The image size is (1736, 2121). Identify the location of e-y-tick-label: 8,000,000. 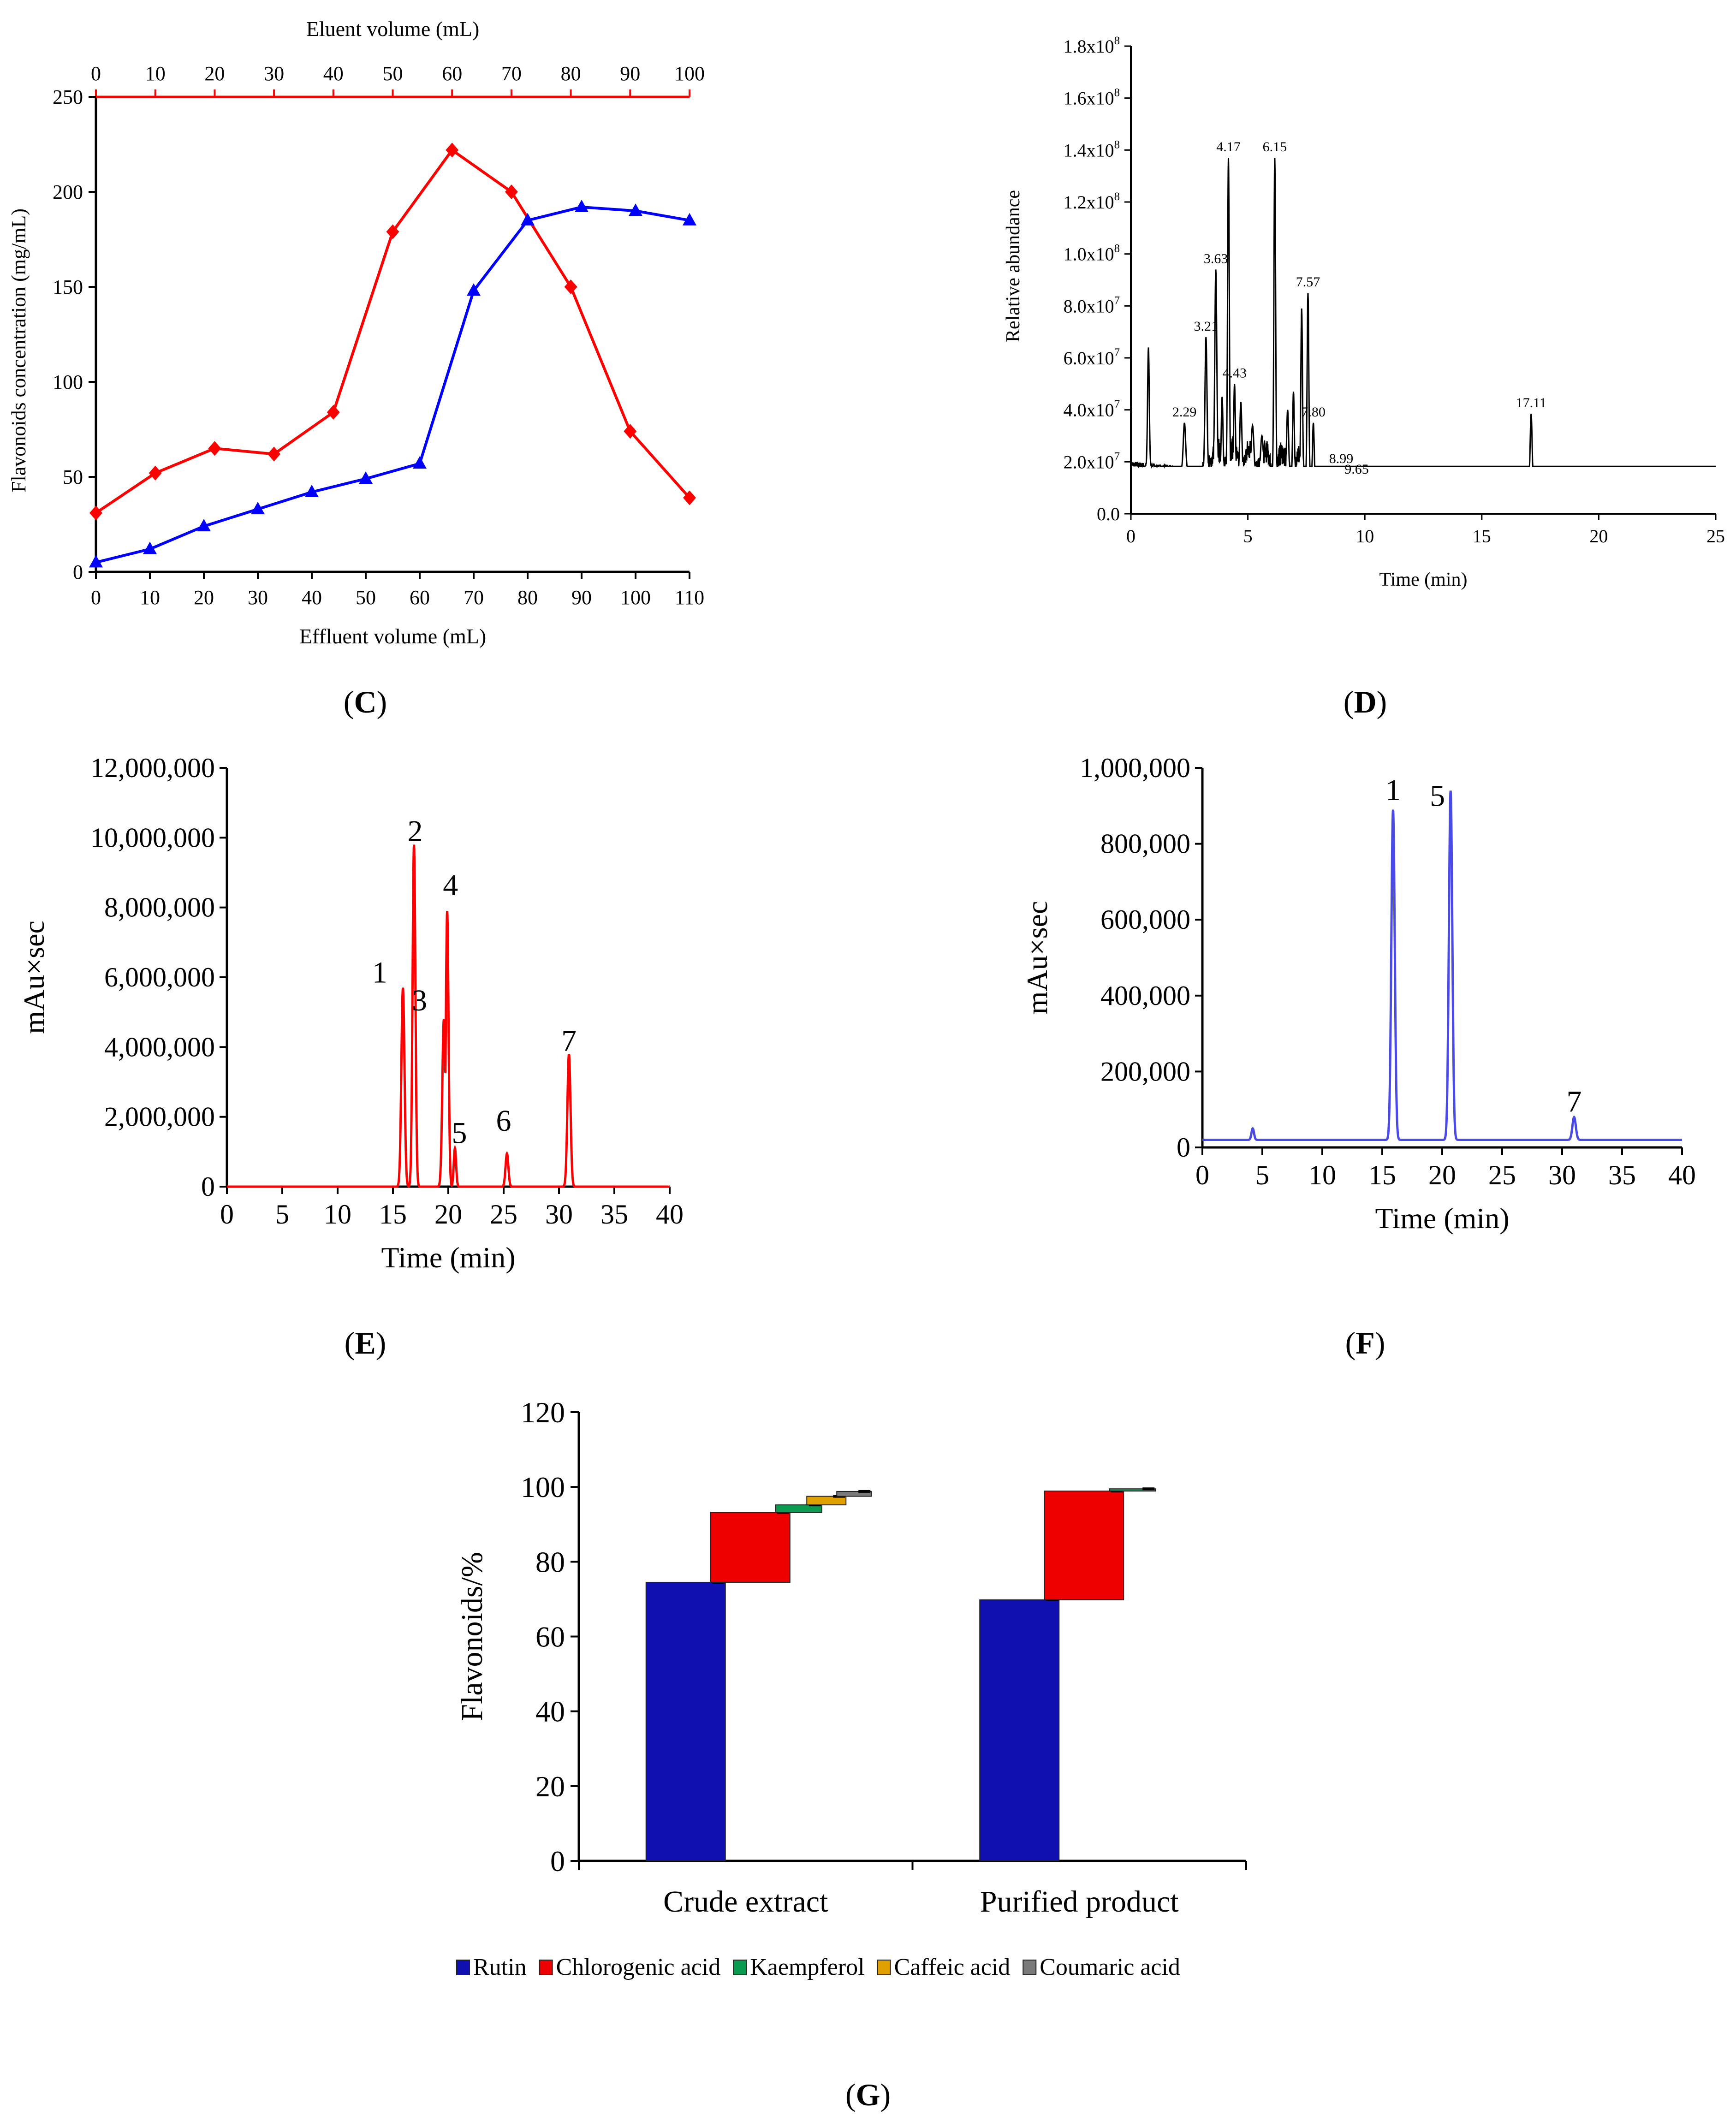
(159, 907).